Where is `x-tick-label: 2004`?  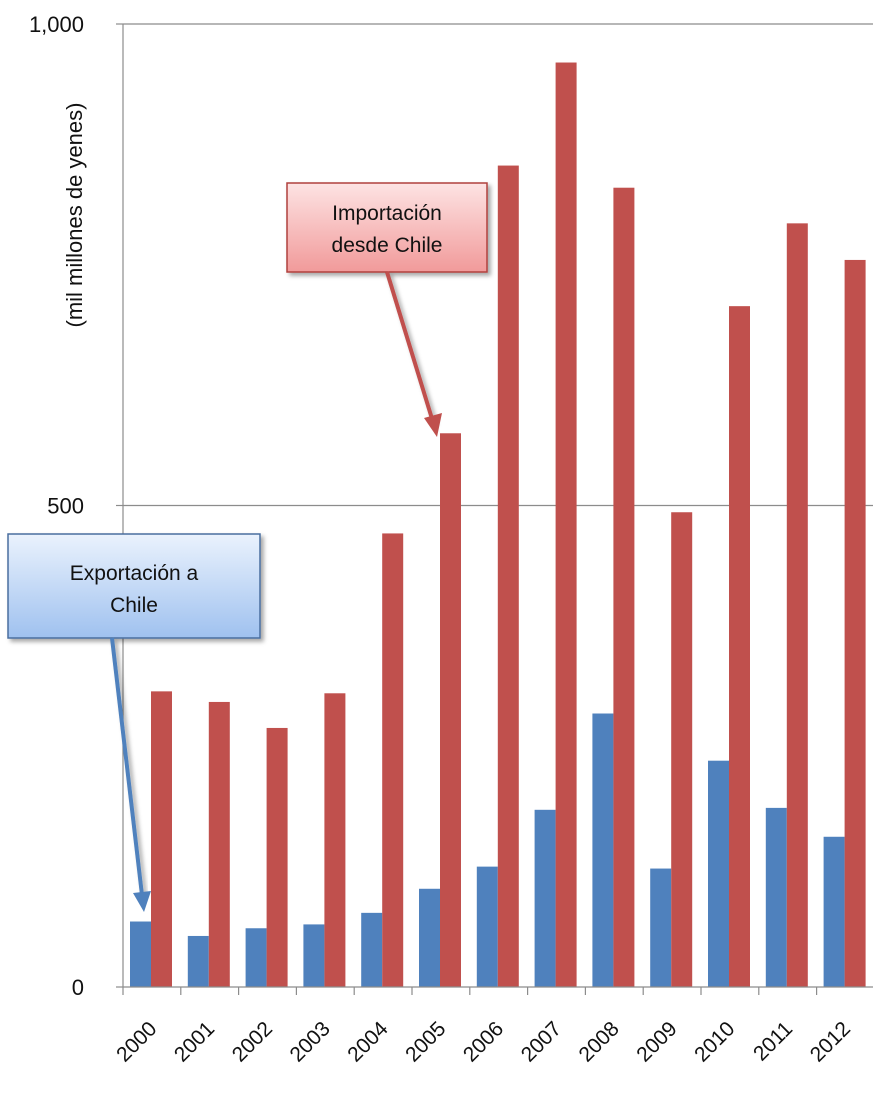 x-tick-label: 2004 is located at coordinates (368, 1042).